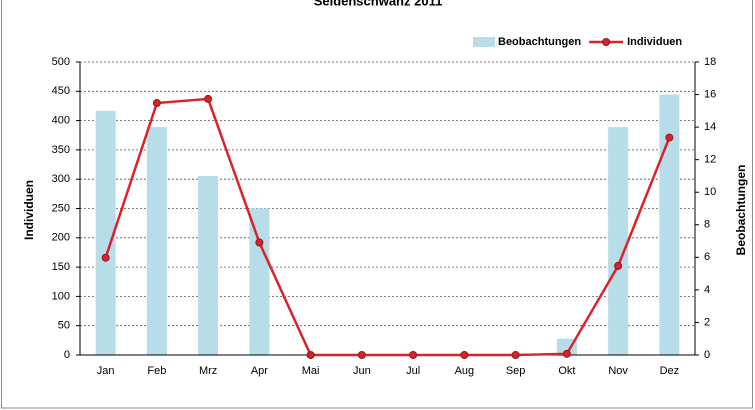 Image resolution: width=755 pixels, height=410 pixels. I want to click on y-tick-label: 450, so click(61, 91).